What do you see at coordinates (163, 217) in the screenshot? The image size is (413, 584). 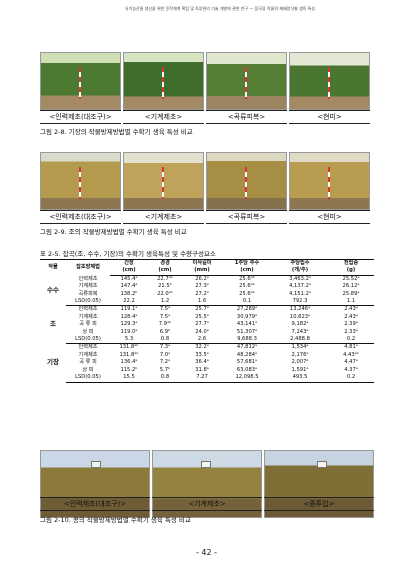 I see `fig2-caption-2: <기계제초>` at bounding box center [163, 217].